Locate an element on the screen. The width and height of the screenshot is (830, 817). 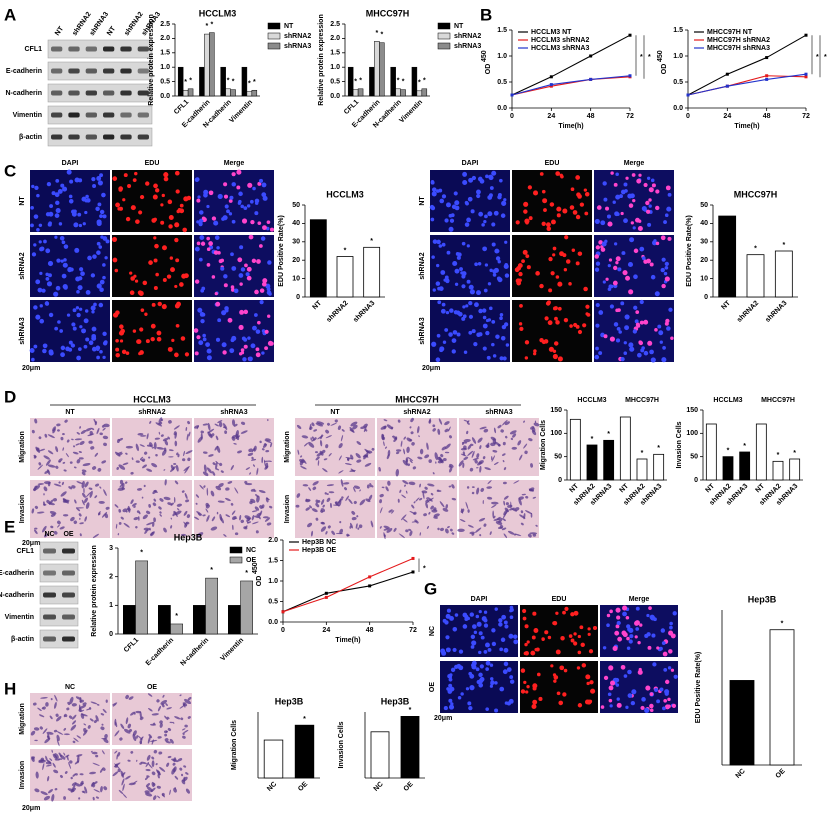
x-tick-label: 24 is located at coordinates (727, 116).